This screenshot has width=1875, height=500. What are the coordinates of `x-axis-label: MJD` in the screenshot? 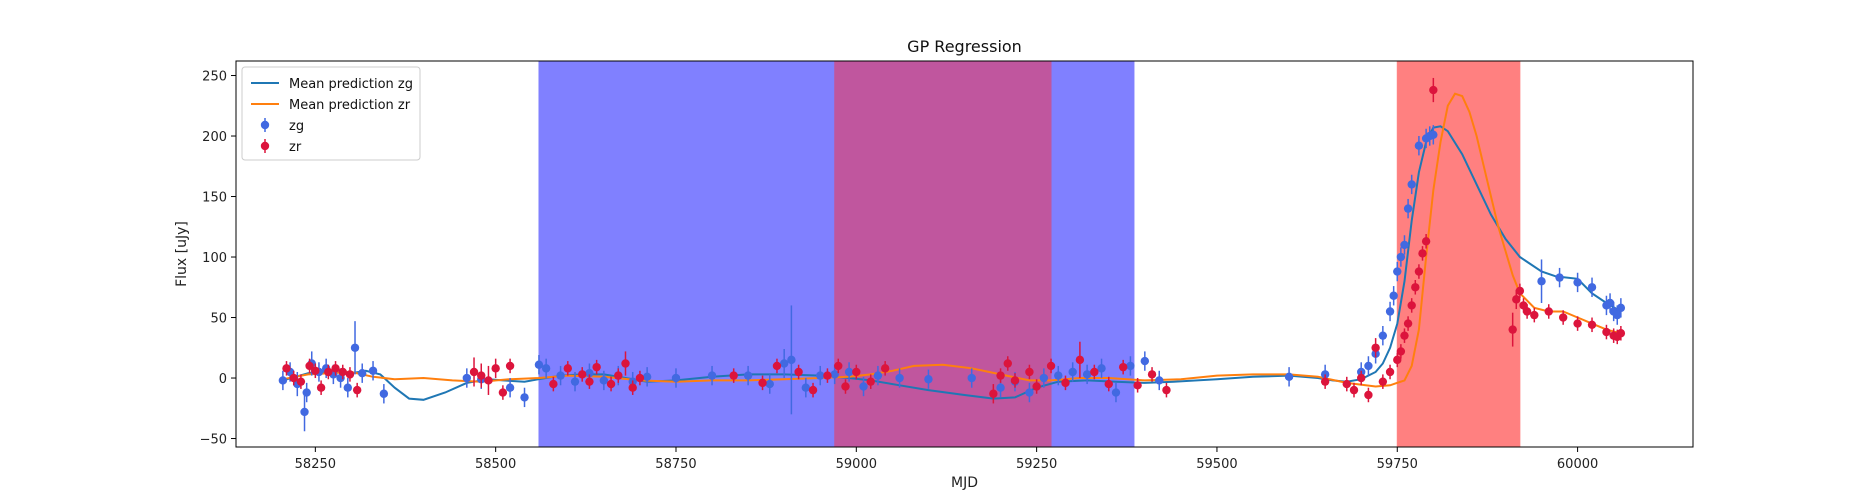 It's located at (964, 483).